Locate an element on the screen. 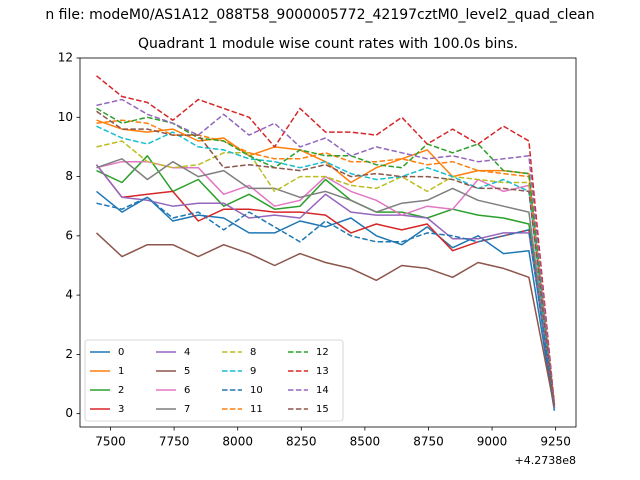 The width and height of the screenshot is (640, 480). y-tick-label: 0 is located at coordinates (69, 413).